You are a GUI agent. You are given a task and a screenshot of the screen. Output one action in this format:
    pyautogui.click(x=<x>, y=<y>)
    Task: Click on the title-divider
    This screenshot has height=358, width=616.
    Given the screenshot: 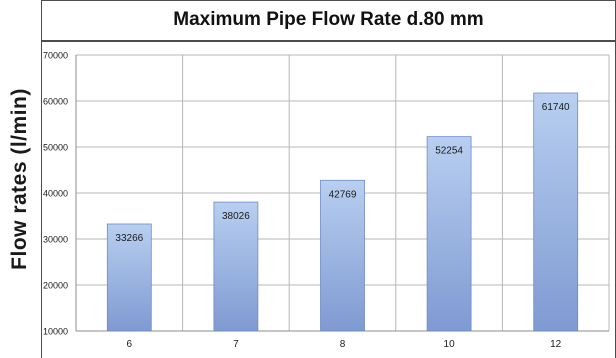 What is the action you would take?
    pyautogui.click(x=328, y=41)
    